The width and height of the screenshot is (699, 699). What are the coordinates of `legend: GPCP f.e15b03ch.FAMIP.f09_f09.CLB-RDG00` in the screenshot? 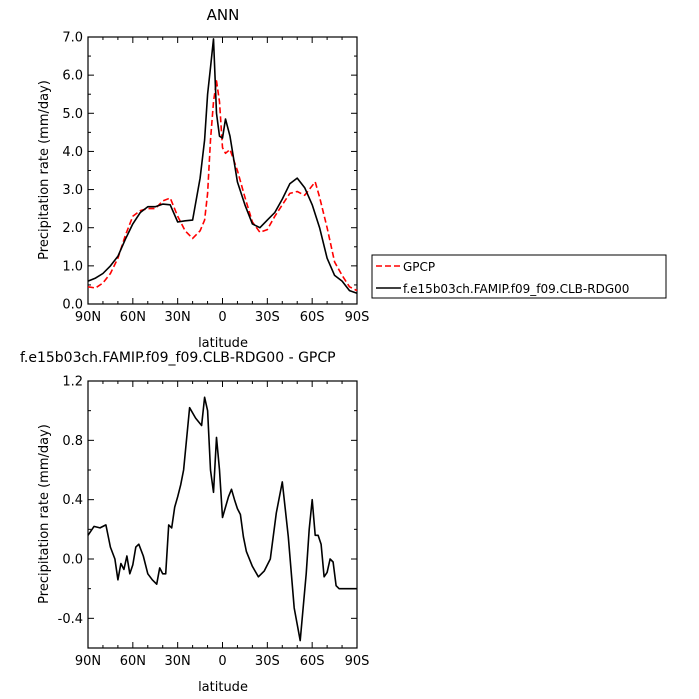 It's located at (519, 276).